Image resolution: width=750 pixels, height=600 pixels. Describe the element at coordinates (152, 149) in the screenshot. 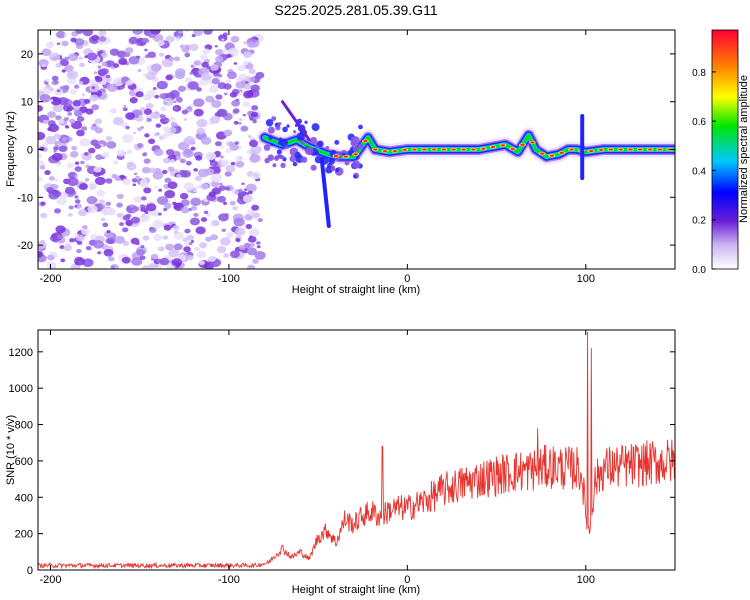

I see `noise-speckle-layer` at that location.